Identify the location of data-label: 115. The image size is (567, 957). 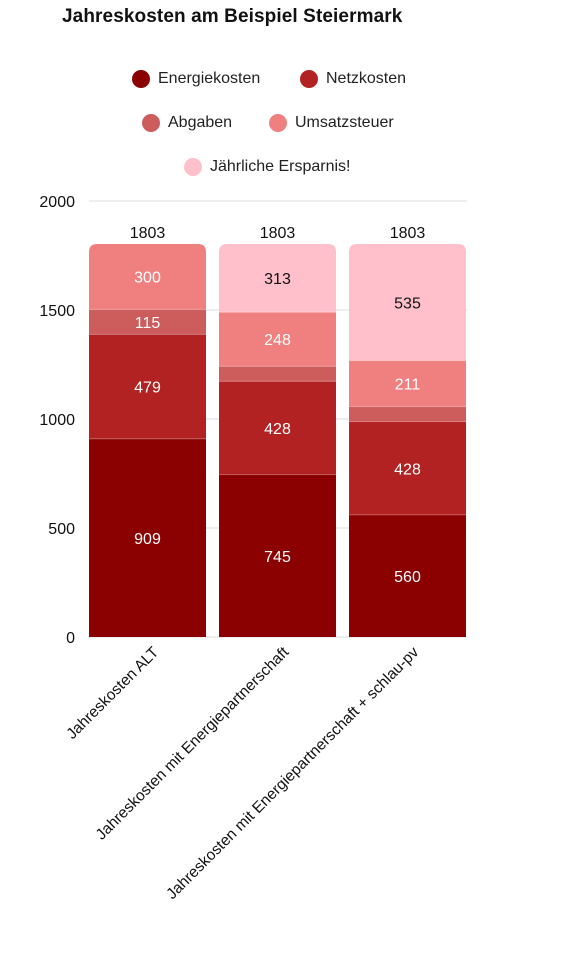
(148, 323).